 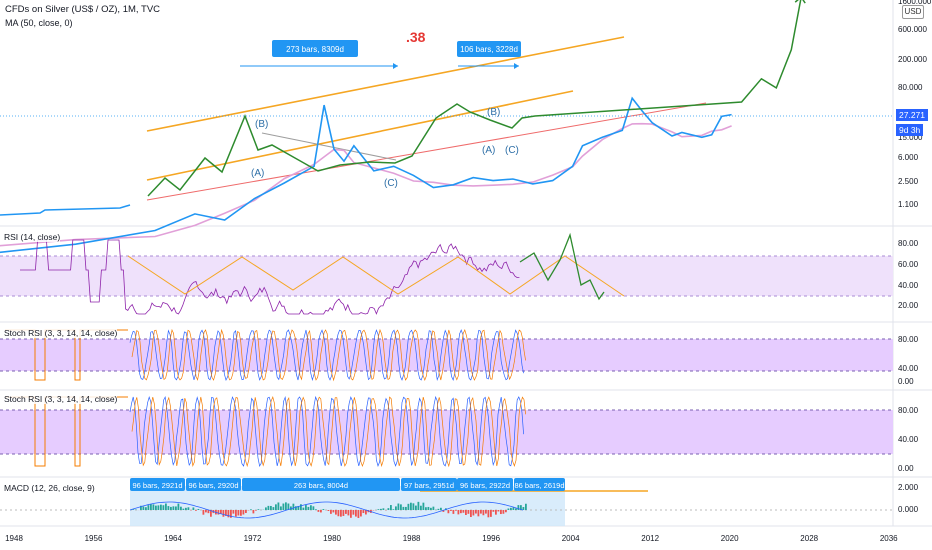 What do you see at coordinates (908, 439) in the screenshot?
I see `stoch2-tick-label: 40.00` at bounding box center [908, 439].